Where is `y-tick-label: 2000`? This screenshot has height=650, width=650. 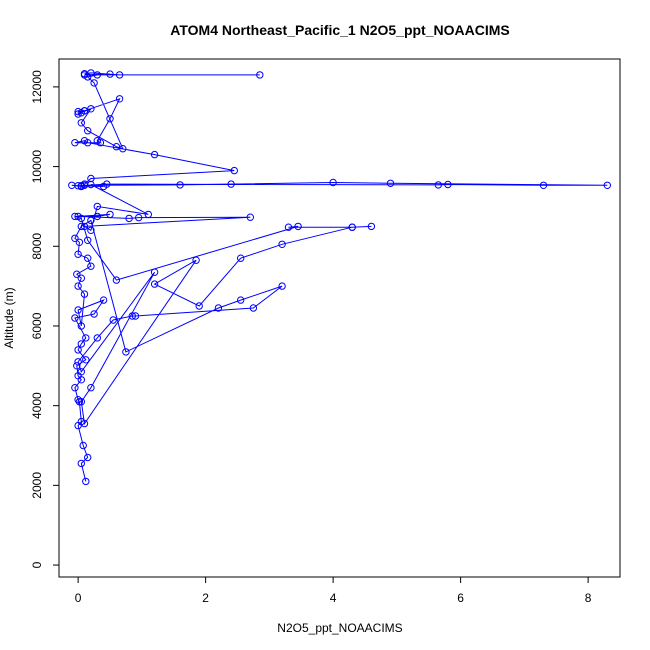 y-tick-label: 2000 is located at coordinates (37, 485).